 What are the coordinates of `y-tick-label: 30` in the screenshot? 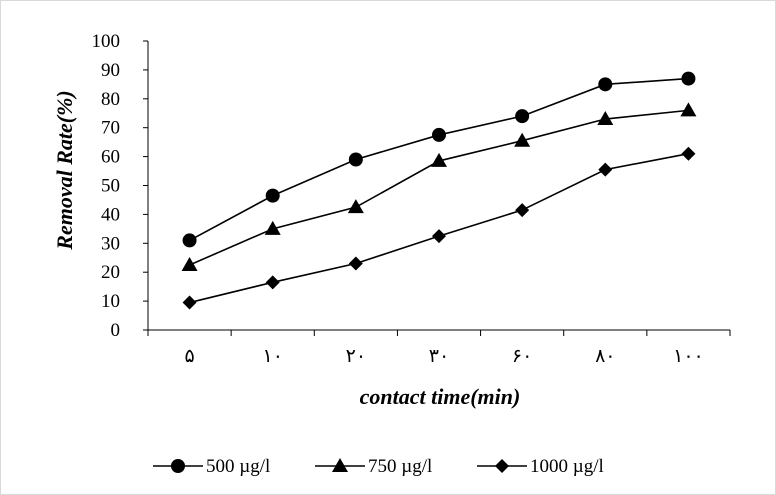 It's located at (110, 243).